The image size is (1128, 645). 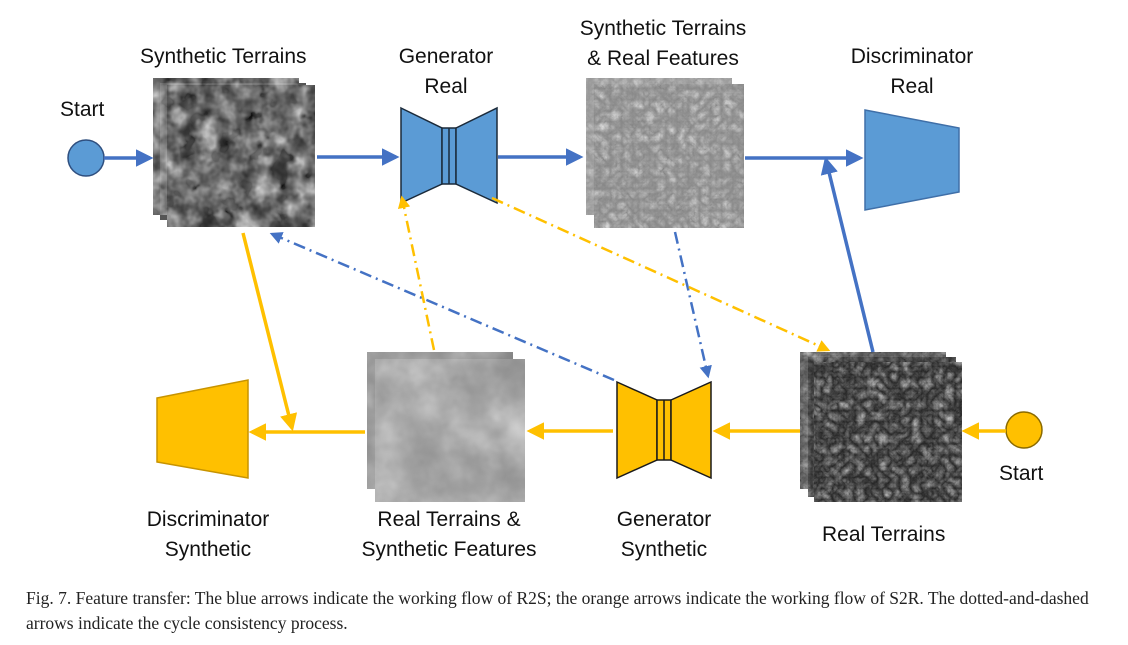 I want to click on synthetic-terrains-label: Synthetic Terrains, so click(x=223, y=56).